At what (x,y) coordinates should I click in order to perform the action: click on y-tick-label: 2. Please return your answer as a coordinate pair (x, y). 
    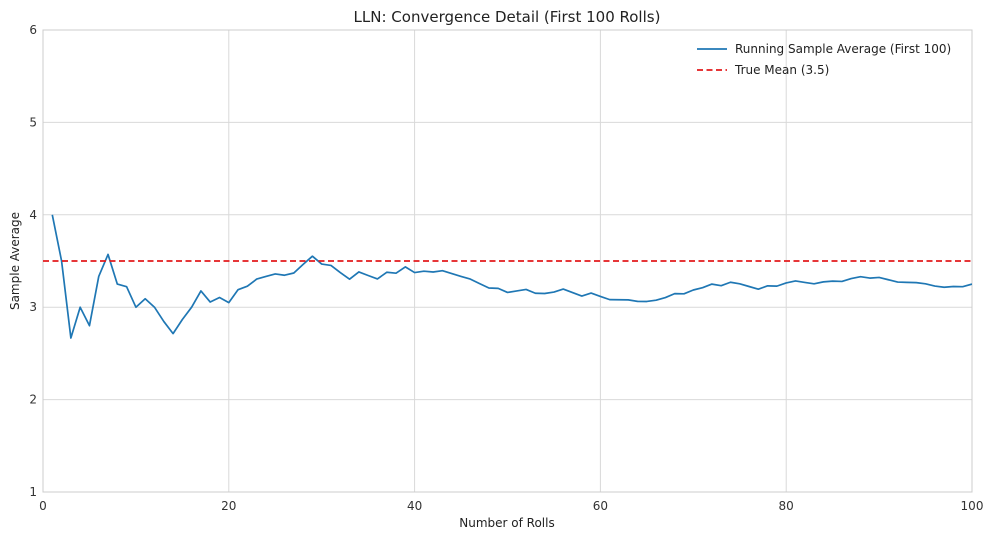
    Looking at the image, I should click on (33, 400).